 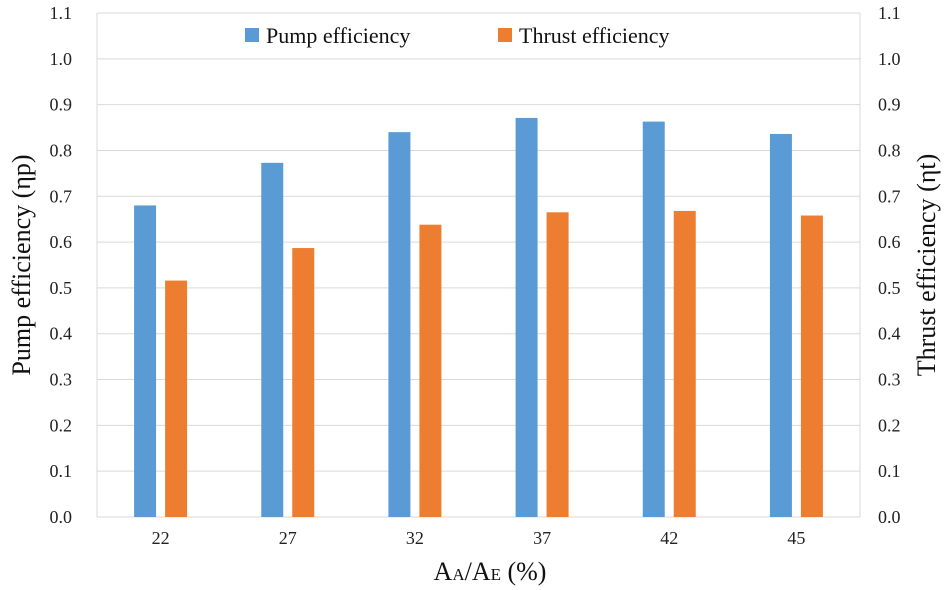 I want to click on y-tick-left: 1.1, so click(x=61, y=13).